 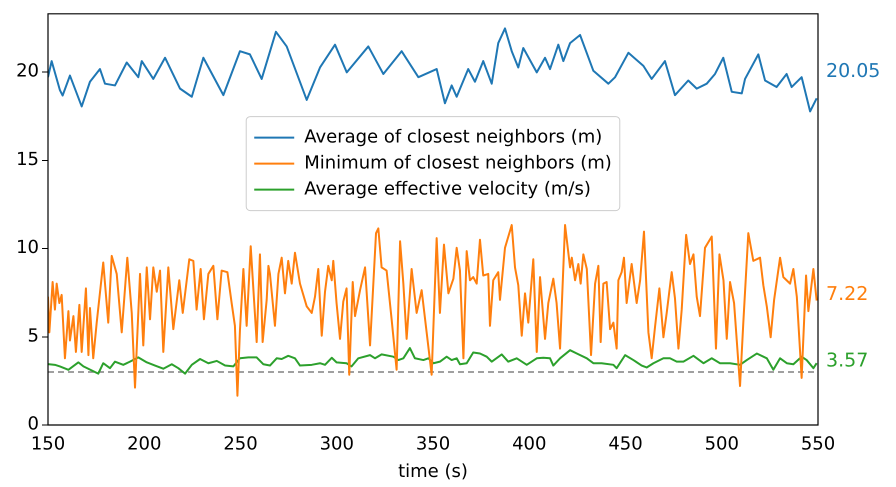 What do you see at coordinates (853, 71) in the screenshot?
I see `text: 20.05` at bounding box center [853, 71].